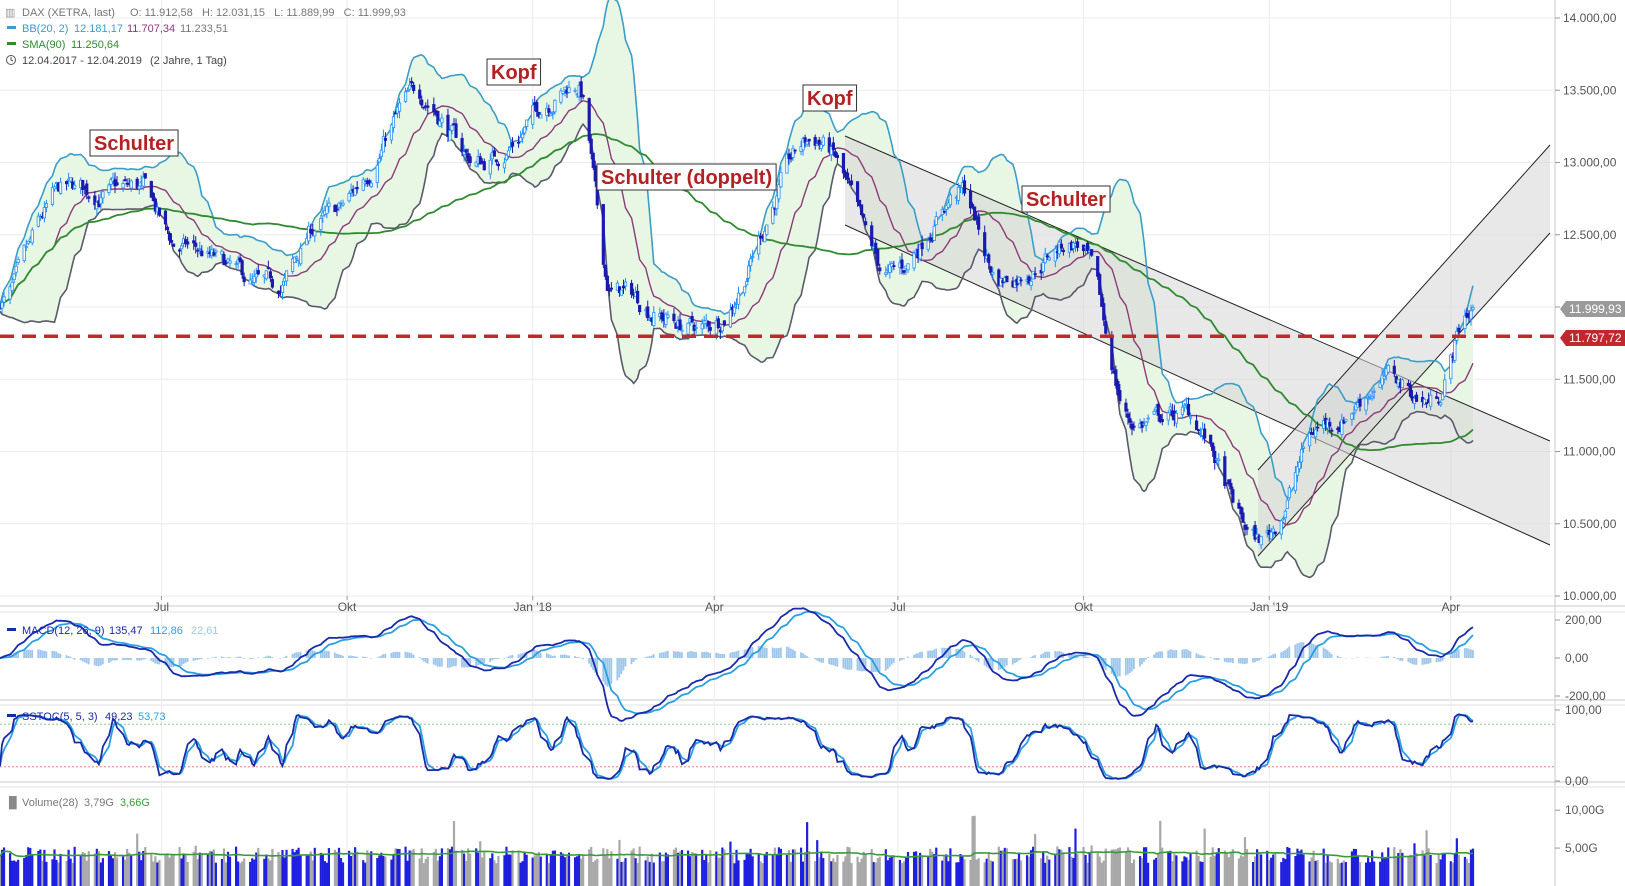 The image size is (1625, 886). I want to click on sma-label: SMA(90), so click(43, 45).